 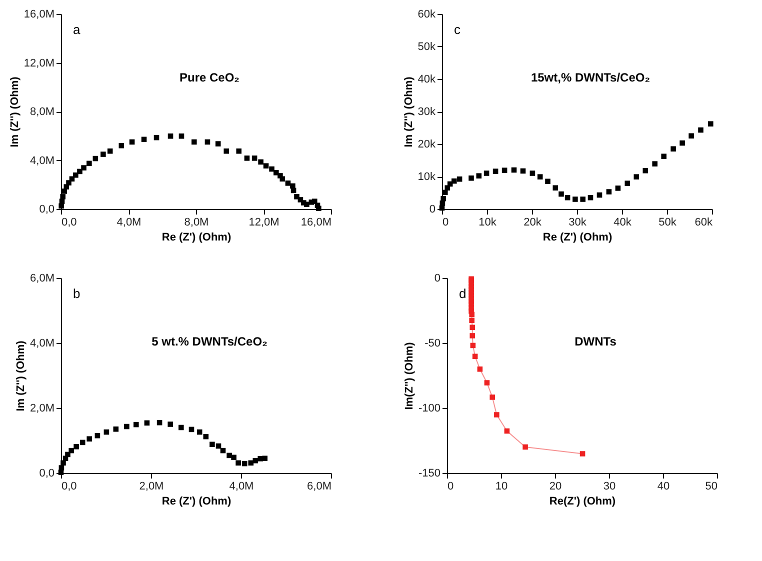 What do you see at coordinates (427, 80) in the screenshot?
I see `y-tick-label: 40k` at bounding box center [427, 80].